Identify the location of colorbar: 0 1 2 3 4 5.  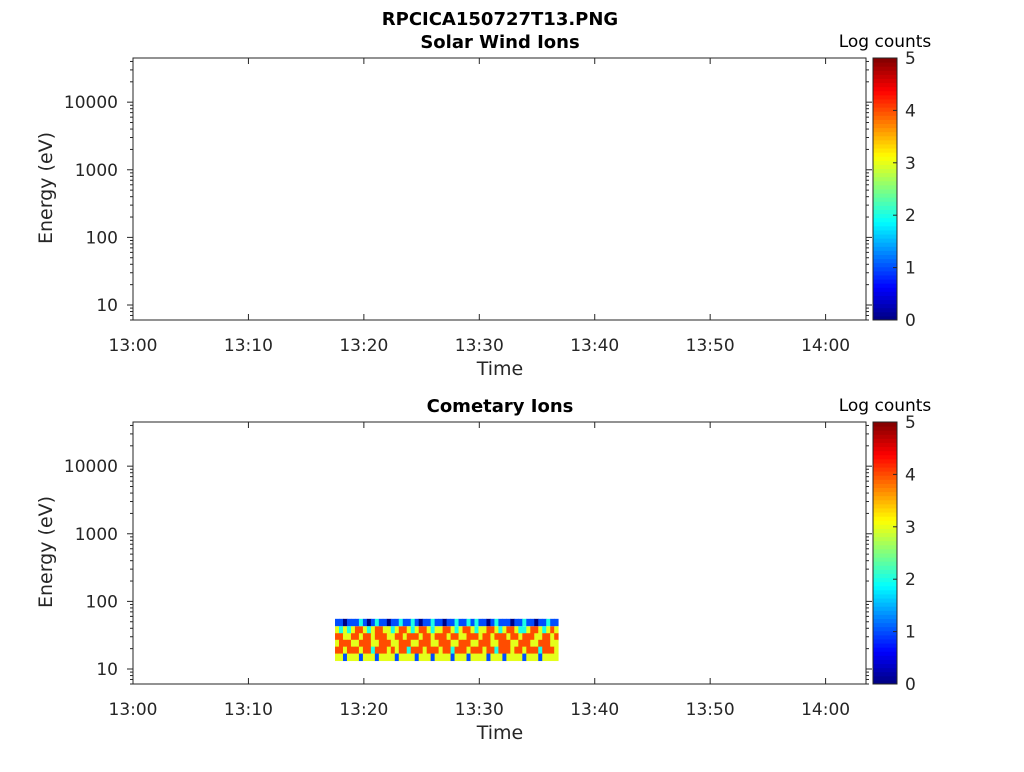
(894, 554).